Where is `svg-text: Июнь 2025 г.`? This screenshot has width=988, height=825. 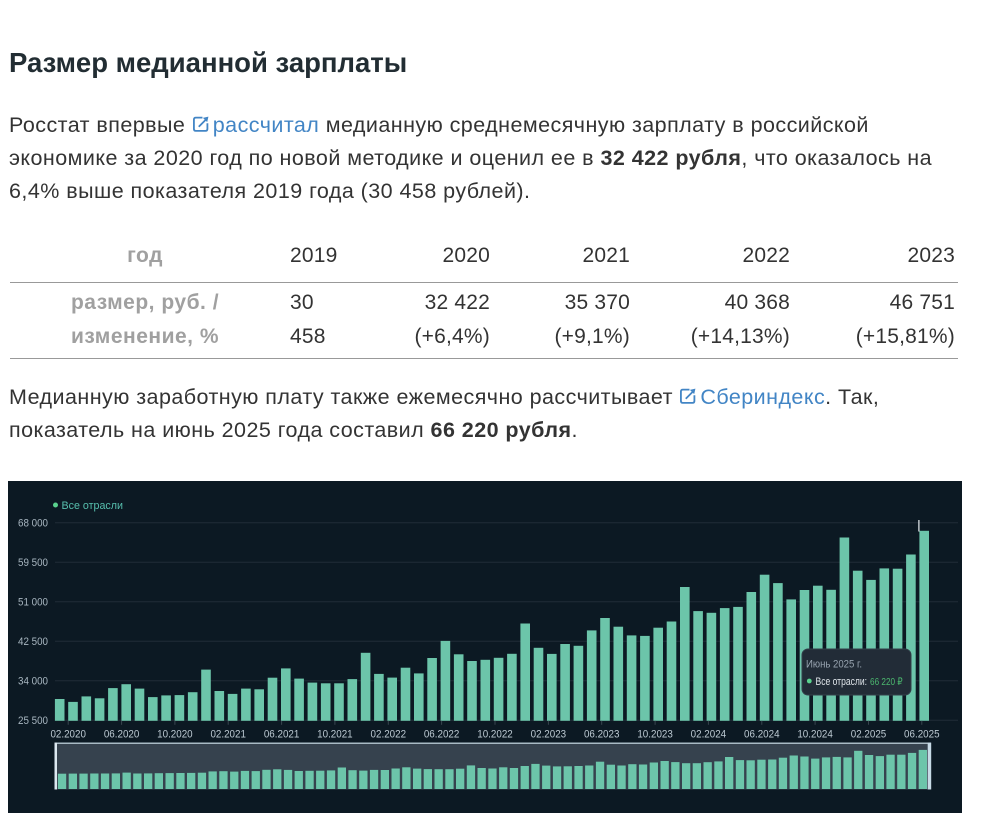 svg-text: Июнь 2025 г. is located at coordinates (834, 665).